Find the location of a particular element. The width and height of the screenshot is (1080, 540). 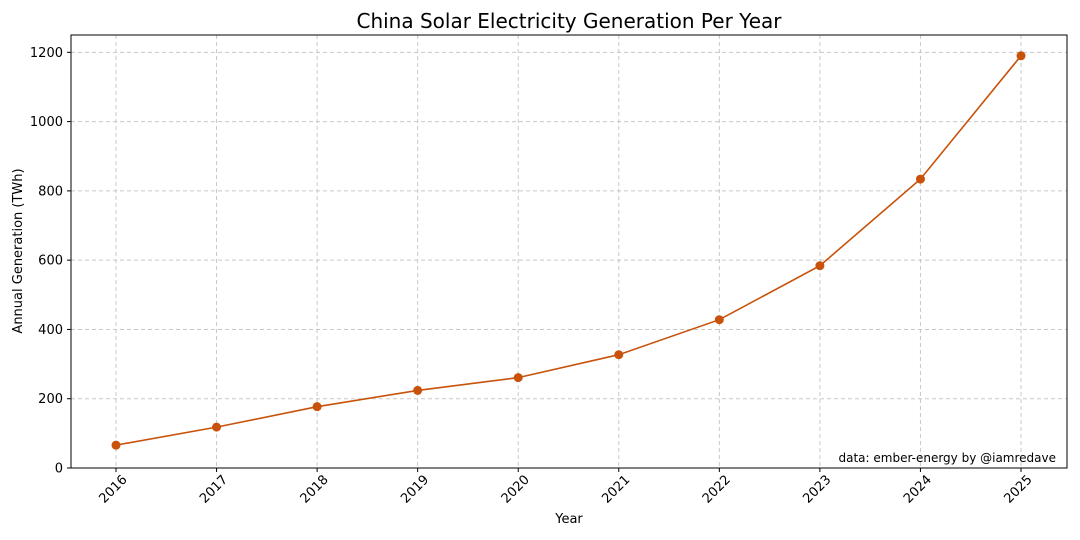

y-tick-label: 400 is located at coordinates (50, 330).